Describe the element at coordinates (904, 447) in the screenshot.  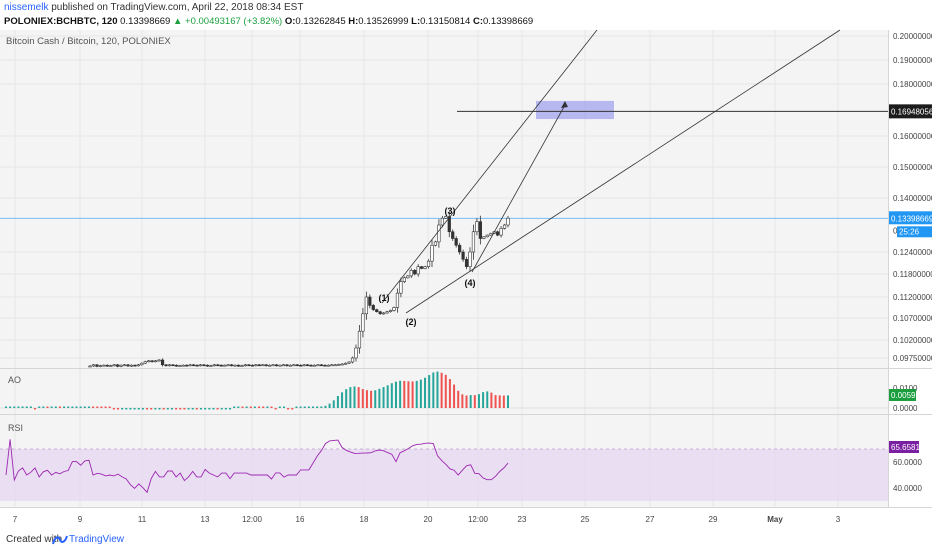
I see `rsi-value-box` at that location.